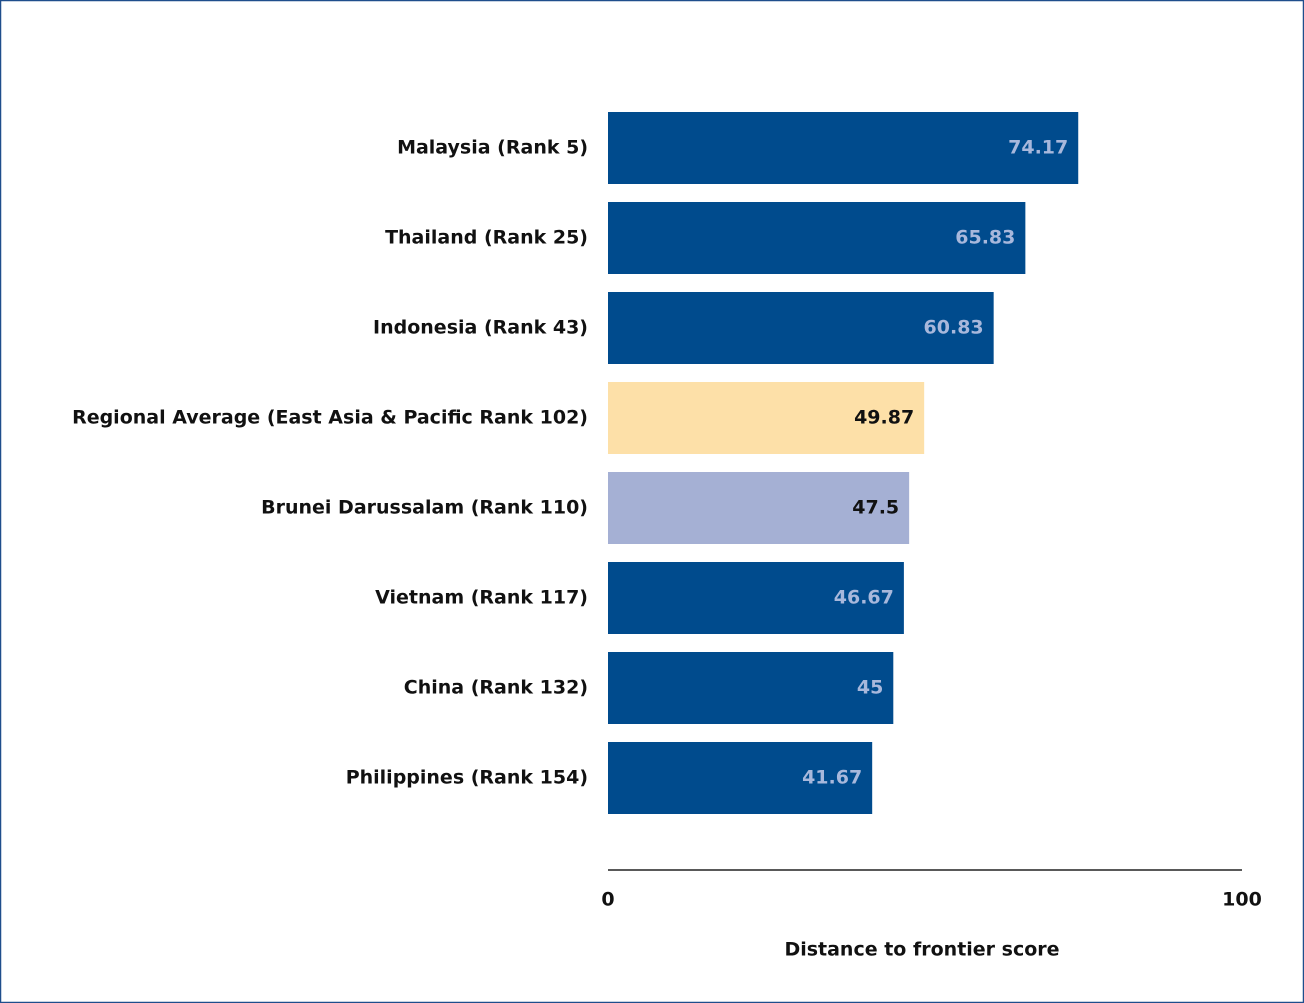 Image resolution: width=1304 pixels, height=1003 pixels. I want to click on y-tick-label: China (Rank 132), so click(496, 688).